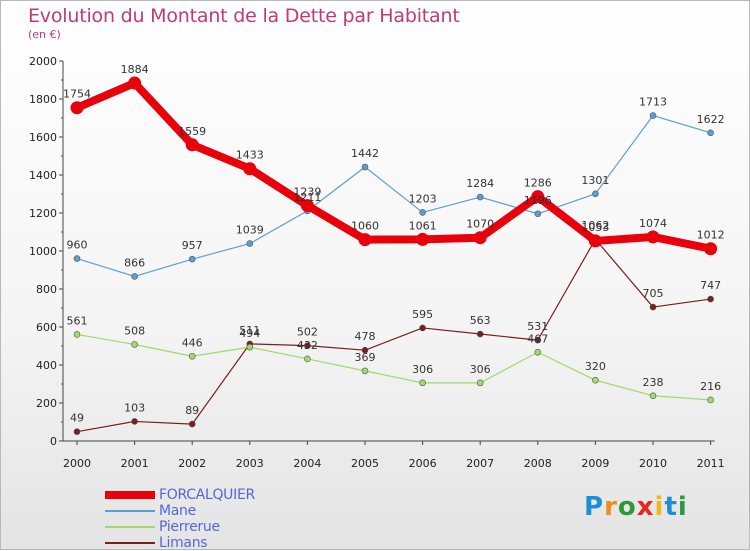  I want to click on data-label: 563, so click(480, 320).